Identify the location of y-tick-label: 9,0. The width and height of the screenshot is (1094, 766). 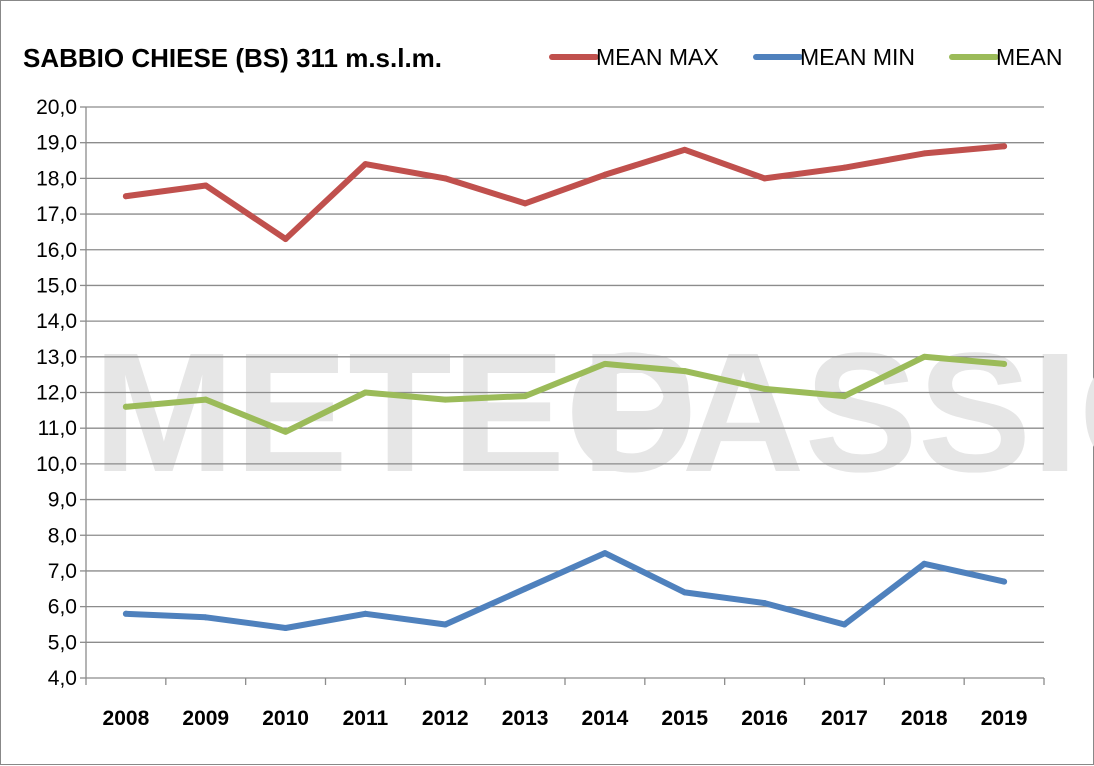
(62, 500).